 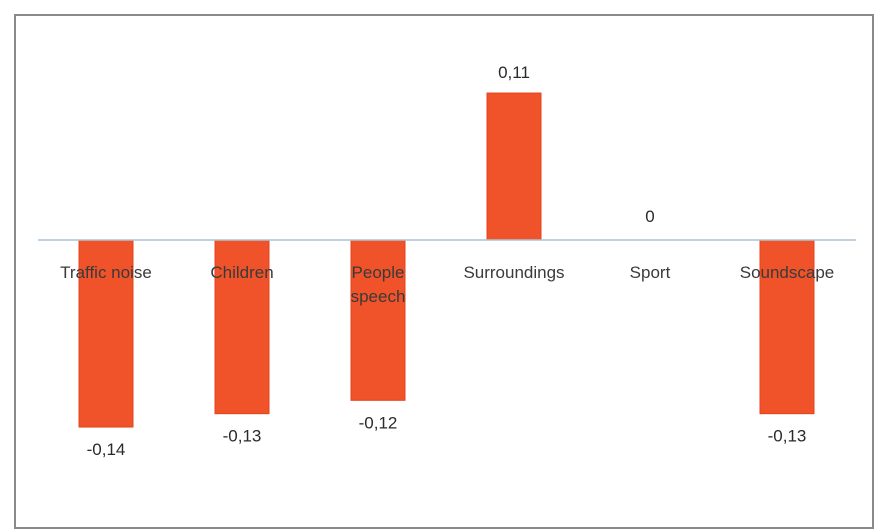 What do you see at coordinates (106, 449) in the screenshot?
I see `data-label-0: -0,14` at bounding box center [106, 449].